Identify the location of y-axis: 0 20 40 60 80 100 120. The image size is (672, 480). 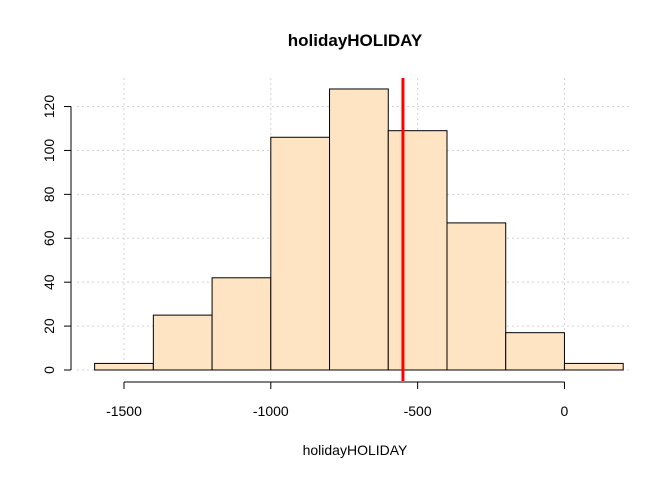
(56, 234).